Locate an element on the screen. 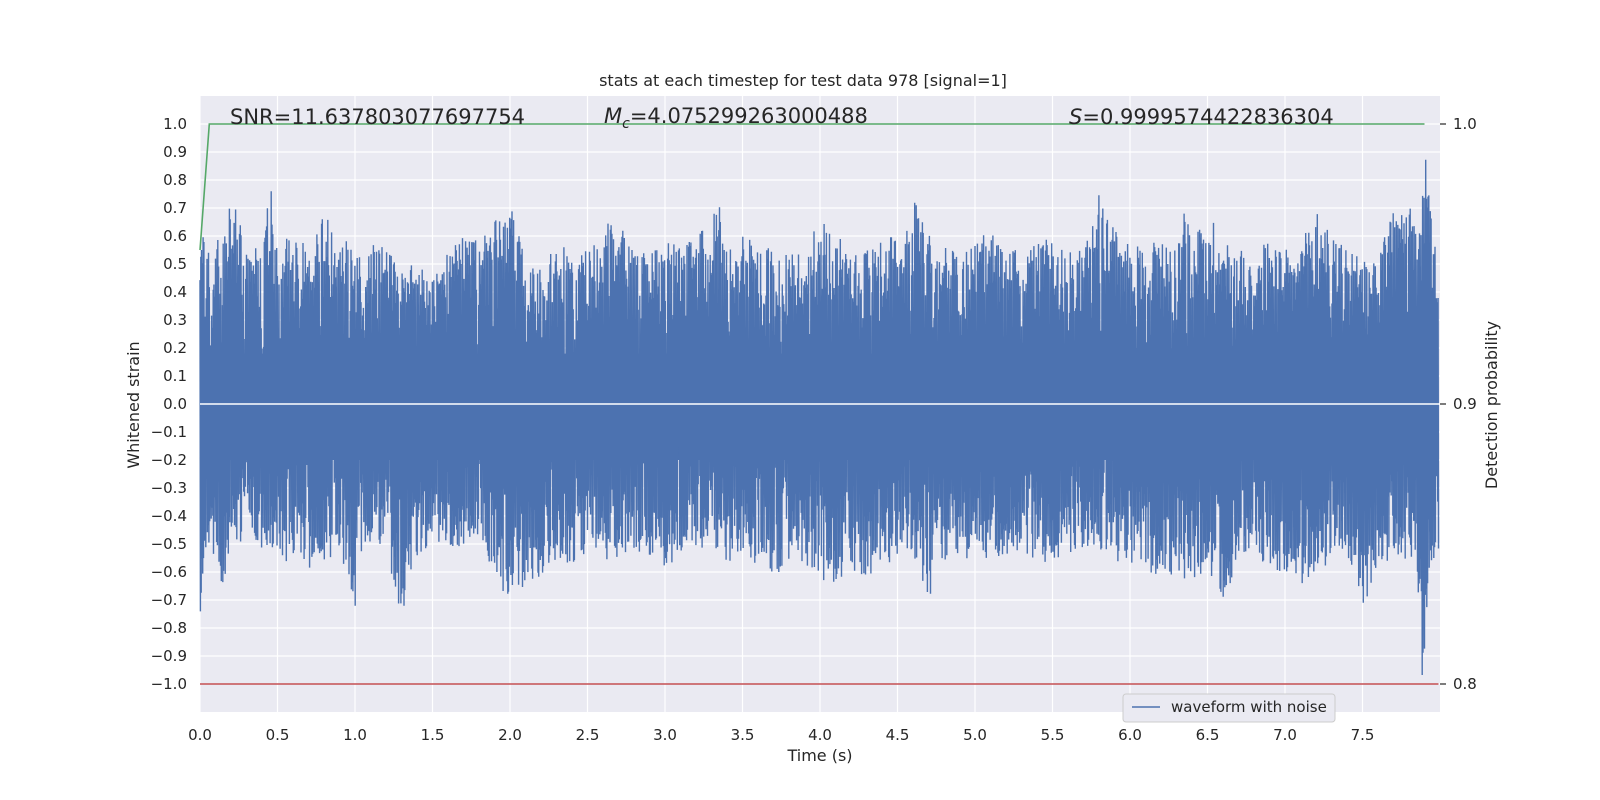 The height and width of the screenshot is (800, 1600). x-tick-label: 4.5 is located at coordinates (898, 735).